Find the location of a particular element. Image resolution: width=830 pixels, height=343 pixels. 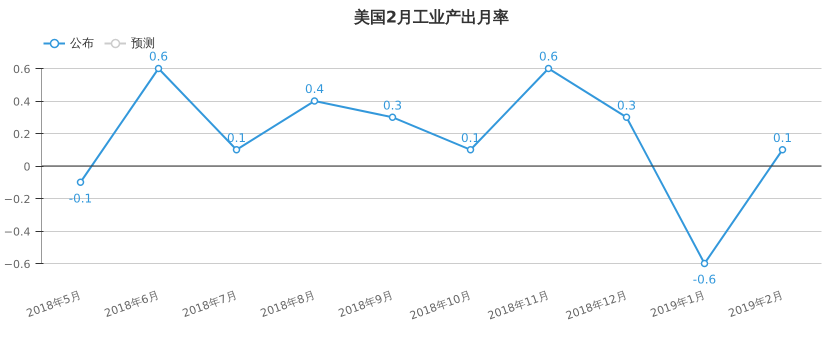

x-tick-label: 2018年9月 is located at coordinates (365, 304).